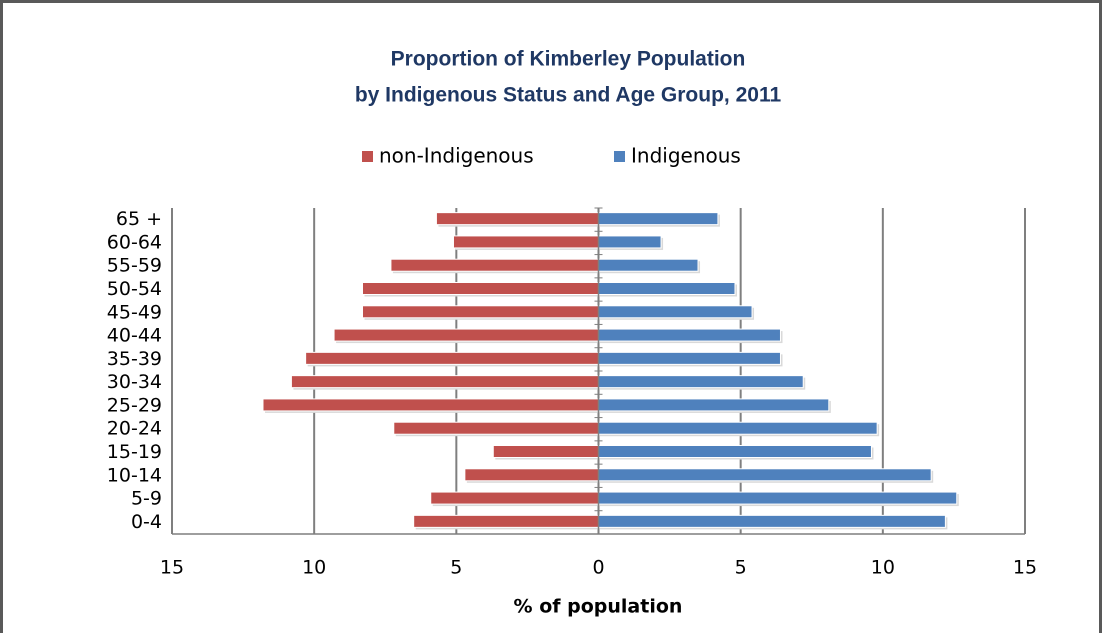 The height and width of the screenshot is (633, 1102). I want to click on chart-title: Proportion of Kimberley Population, so click(568, 59).